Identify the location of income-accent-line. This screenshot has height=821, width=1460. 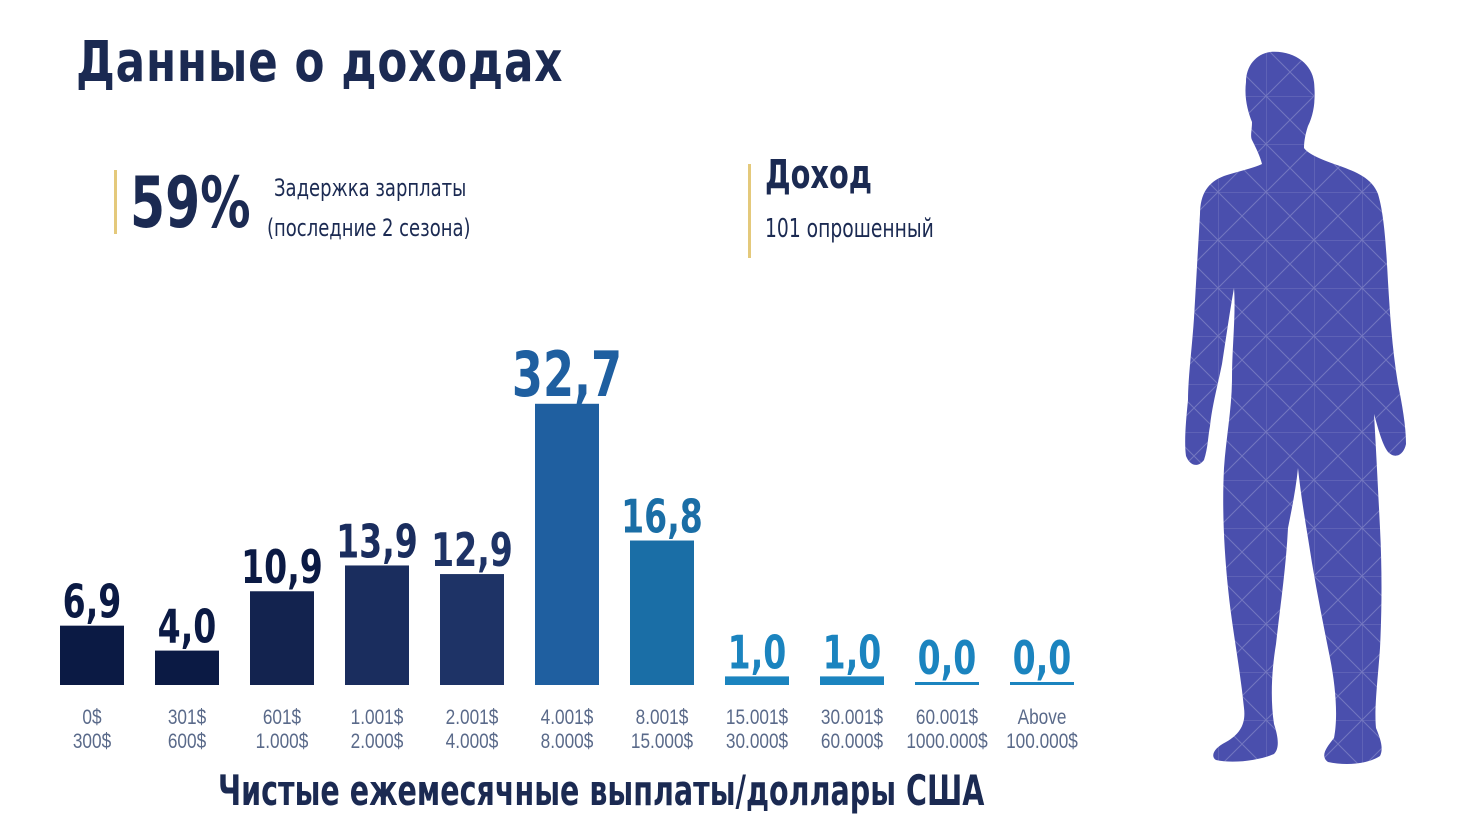
(749, 211).